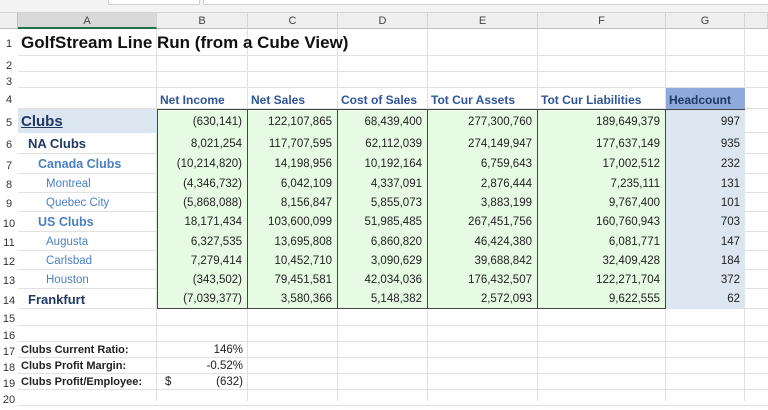  What do you see at coordinates (9, 281) in the screenshot?
I see `row-header-13: 13` at bounding box center [9, 281].